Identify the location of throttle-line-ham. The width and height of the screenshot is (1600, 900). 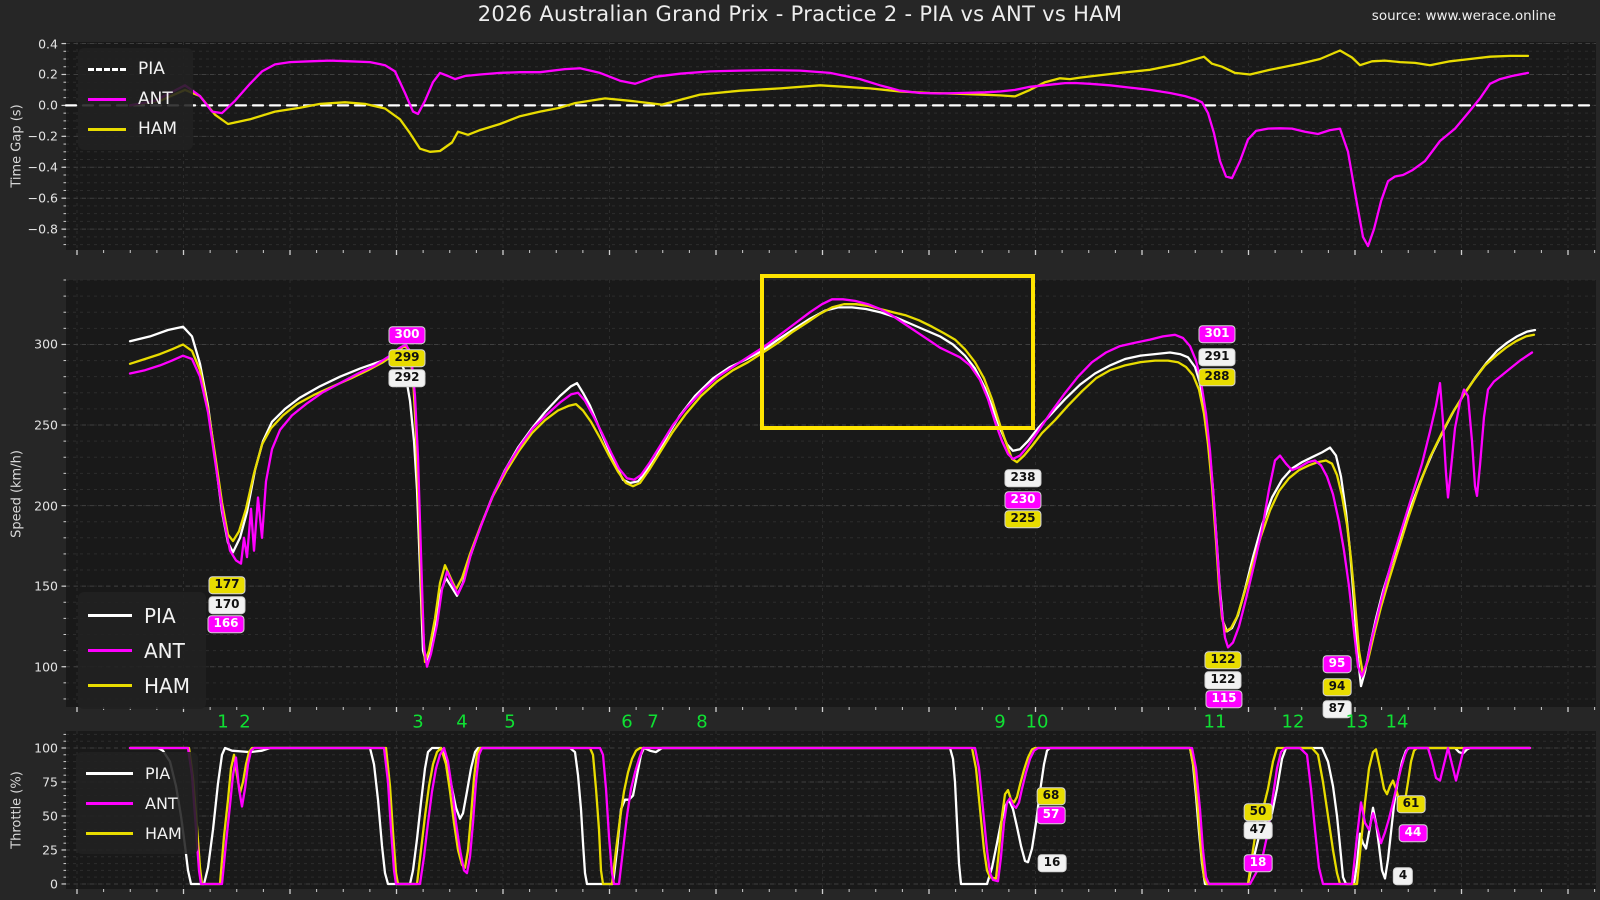
(830, 816).